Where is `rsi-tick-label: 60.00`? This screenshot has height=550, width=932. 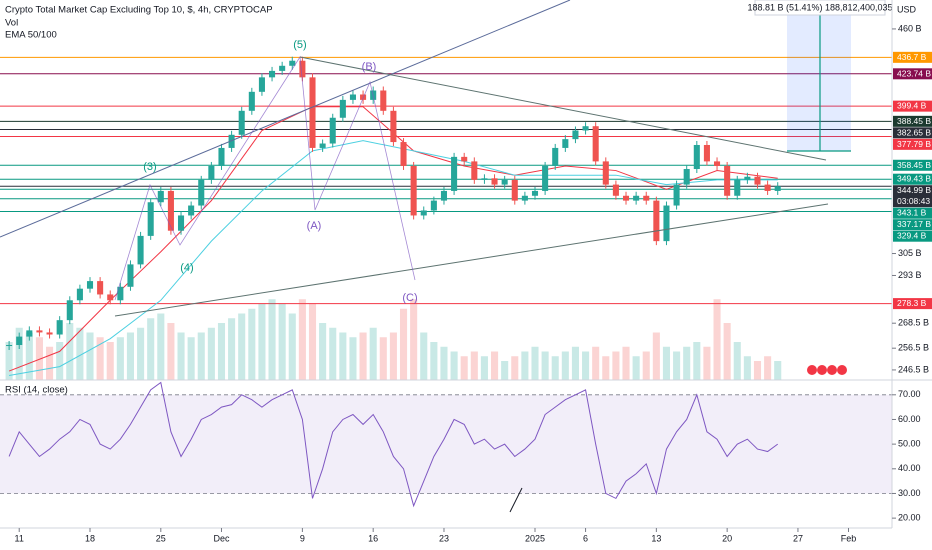 rsi-tick-label: 60.00 is located at coordinates (909, 419).